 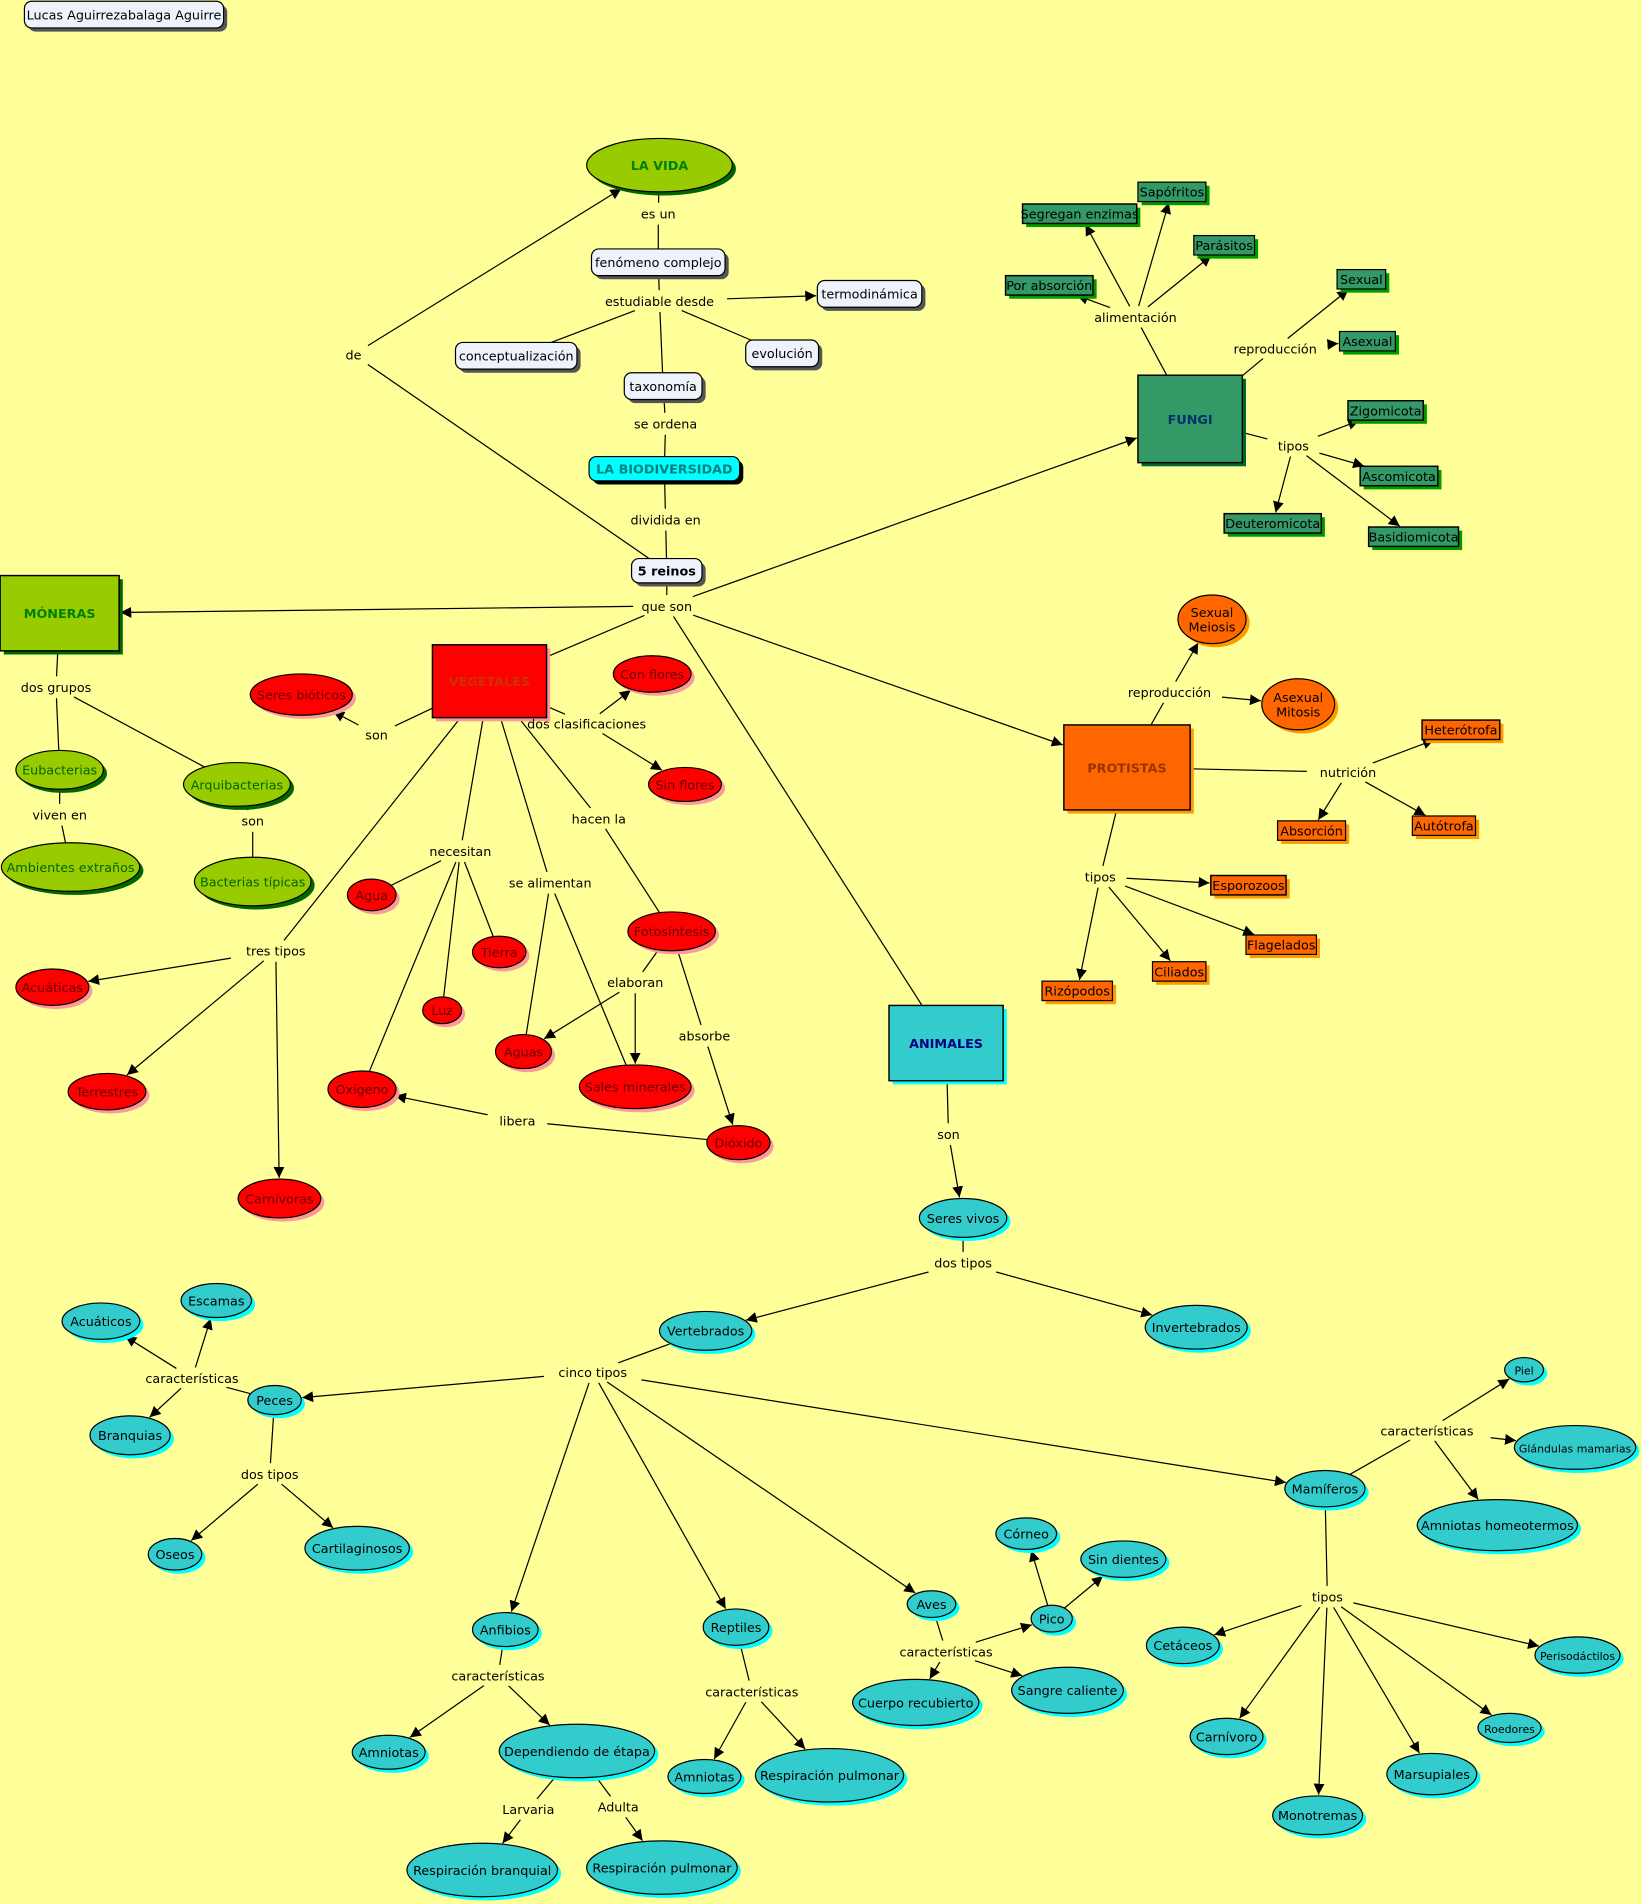 I want to click on linking-phrase-tipos-mam: tipos, so click(x=1327, y=1598).